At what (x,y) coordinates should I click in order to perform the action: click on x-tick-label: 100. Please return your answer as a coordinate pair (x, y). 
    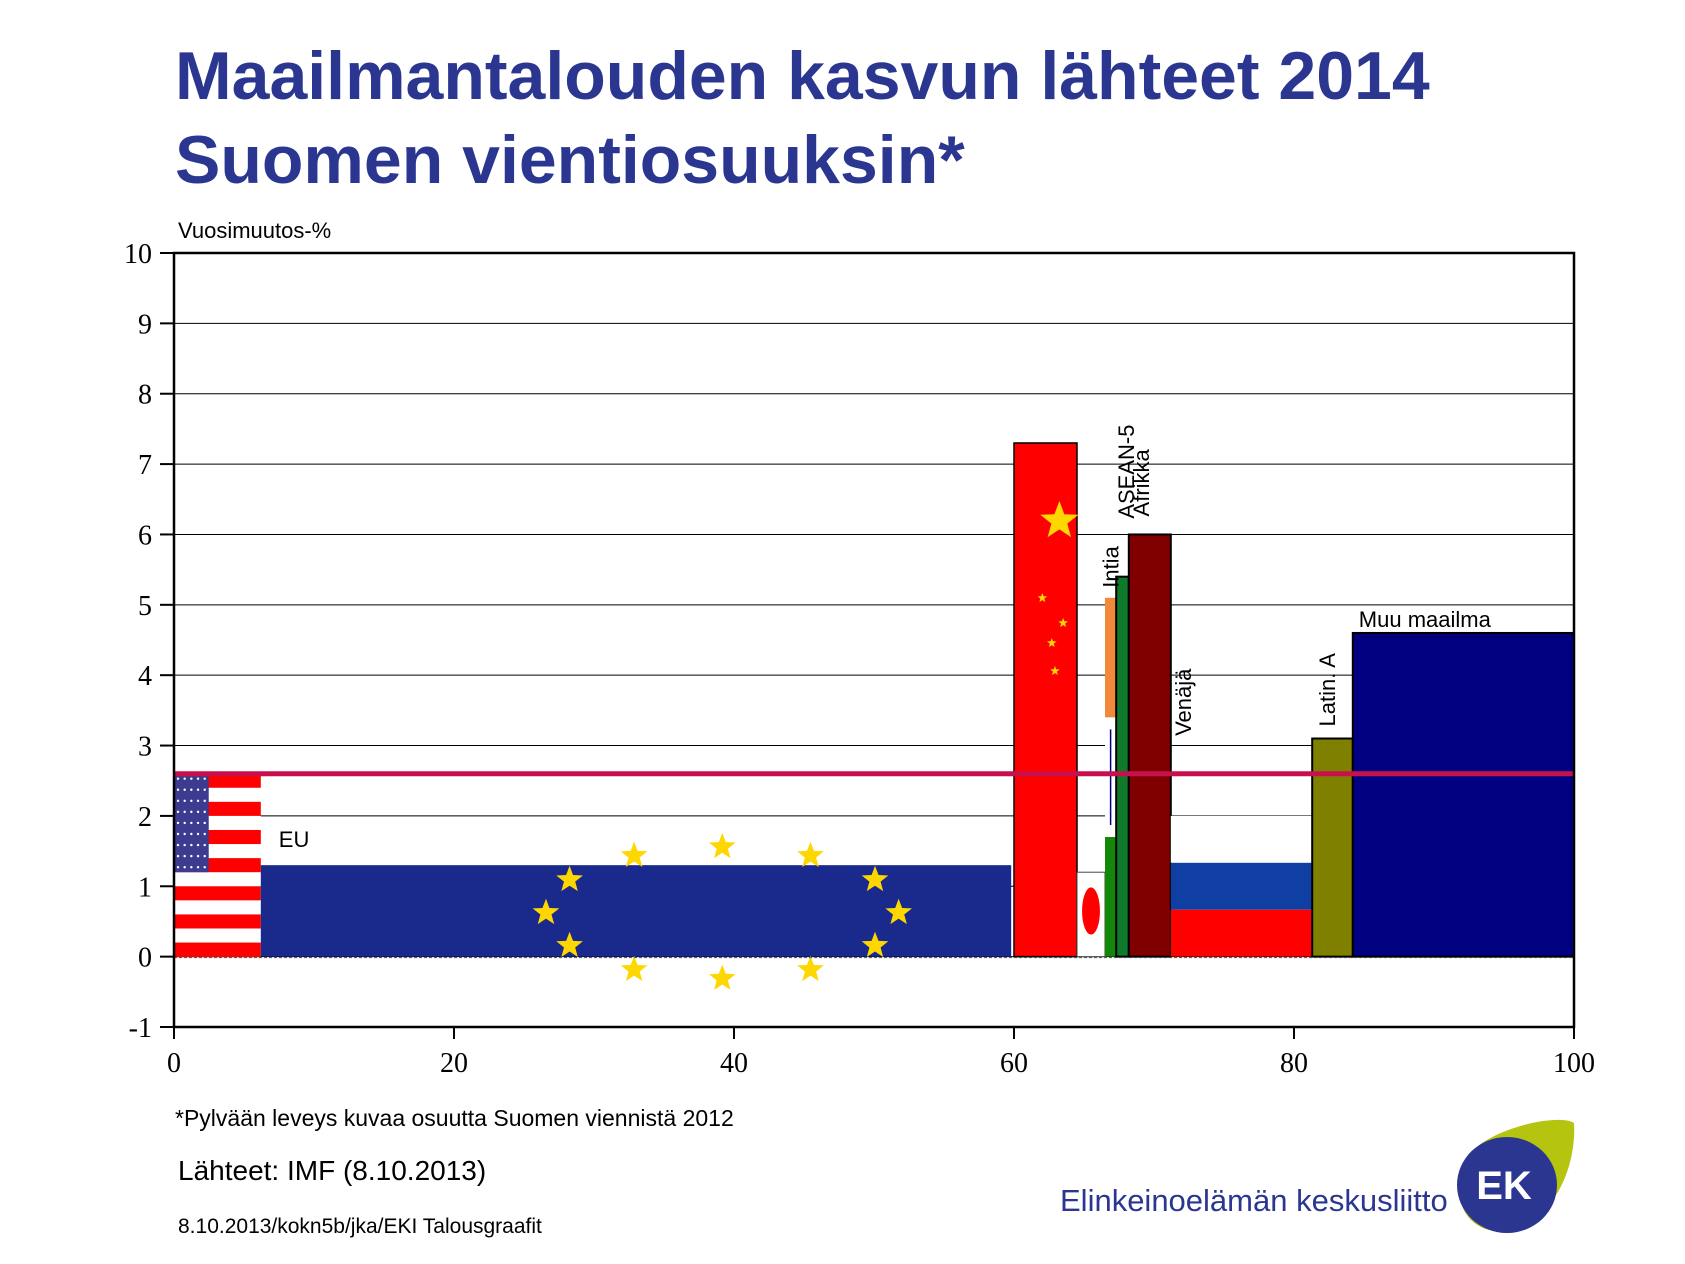
    Looking at the image, I should click on (1574, 1063).